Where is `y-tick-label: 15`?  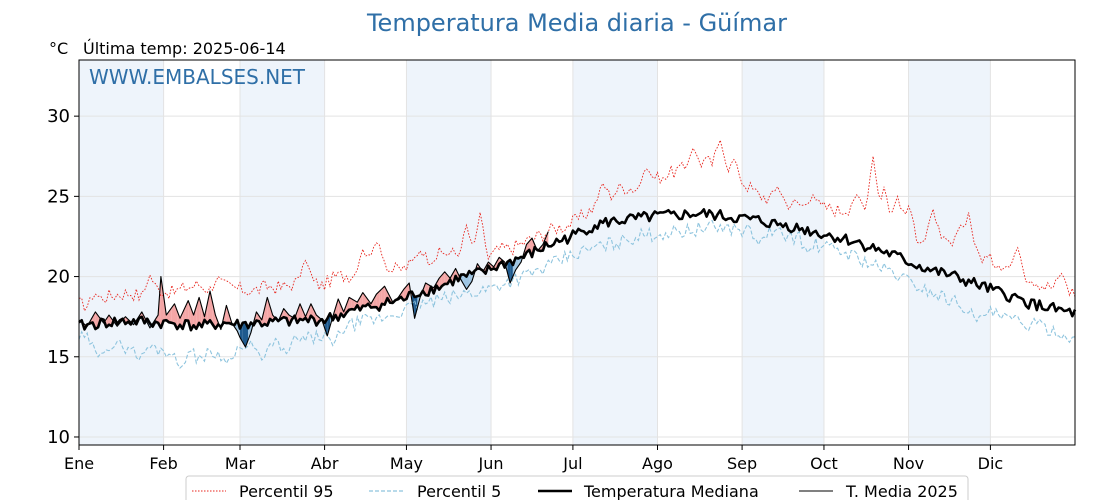 y-tick-label: 15 is located at coordinates (58, 357).